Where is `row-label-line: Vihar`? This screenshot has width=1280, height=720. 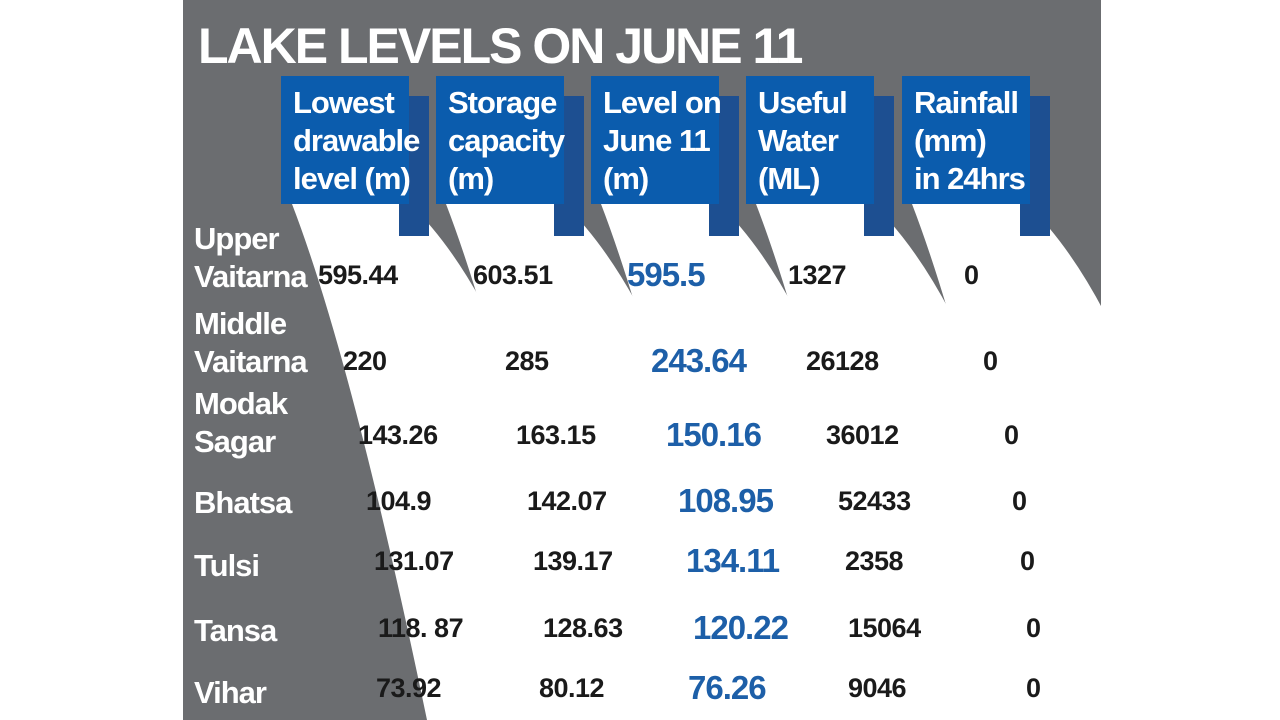
row-label-line: Vihar is located at coordinates (230, 692).